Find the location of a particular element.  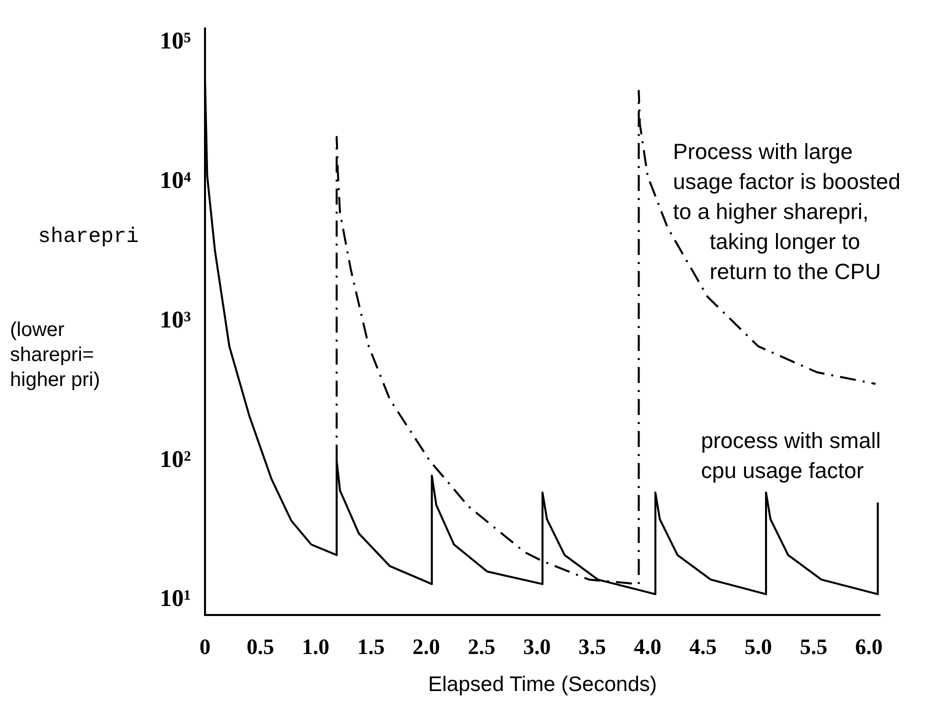

x-tick-label: 2.5 is located at coordinates (482, 646).